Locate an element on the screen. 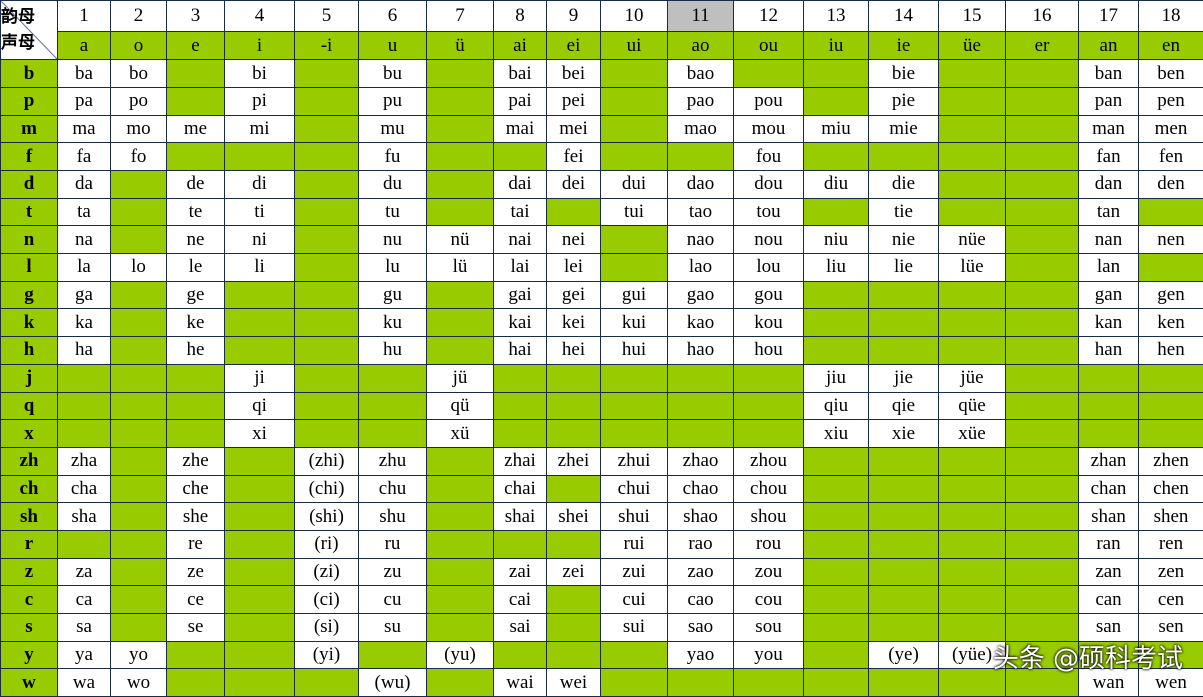  syllable-row: b ba bo bi bu bai bei bao bie ban ben is located at coordinates (601, 74).